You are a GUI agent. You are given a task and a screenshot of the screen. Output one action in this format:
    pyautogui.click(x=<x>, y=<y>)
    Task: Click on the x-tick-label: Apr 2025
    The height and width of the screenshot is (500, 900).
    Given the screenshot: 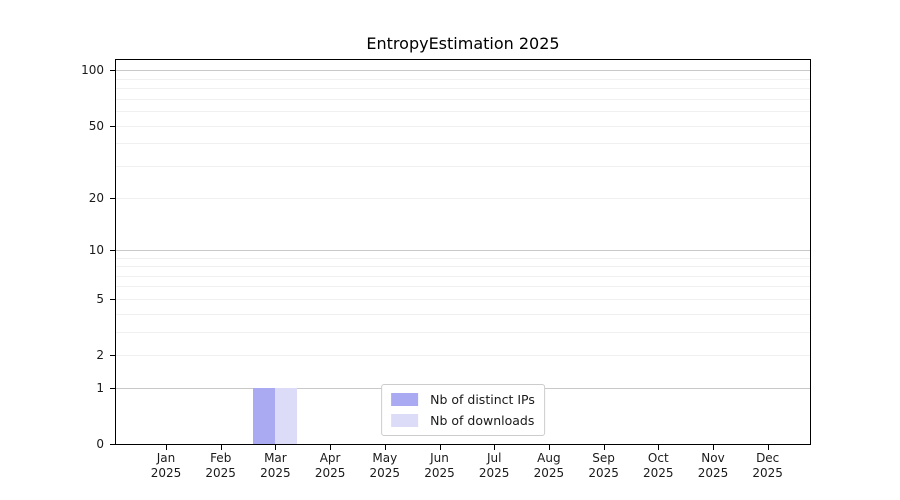 What is the action you would take?
    pyautogui.click(x=330, y=466)
    